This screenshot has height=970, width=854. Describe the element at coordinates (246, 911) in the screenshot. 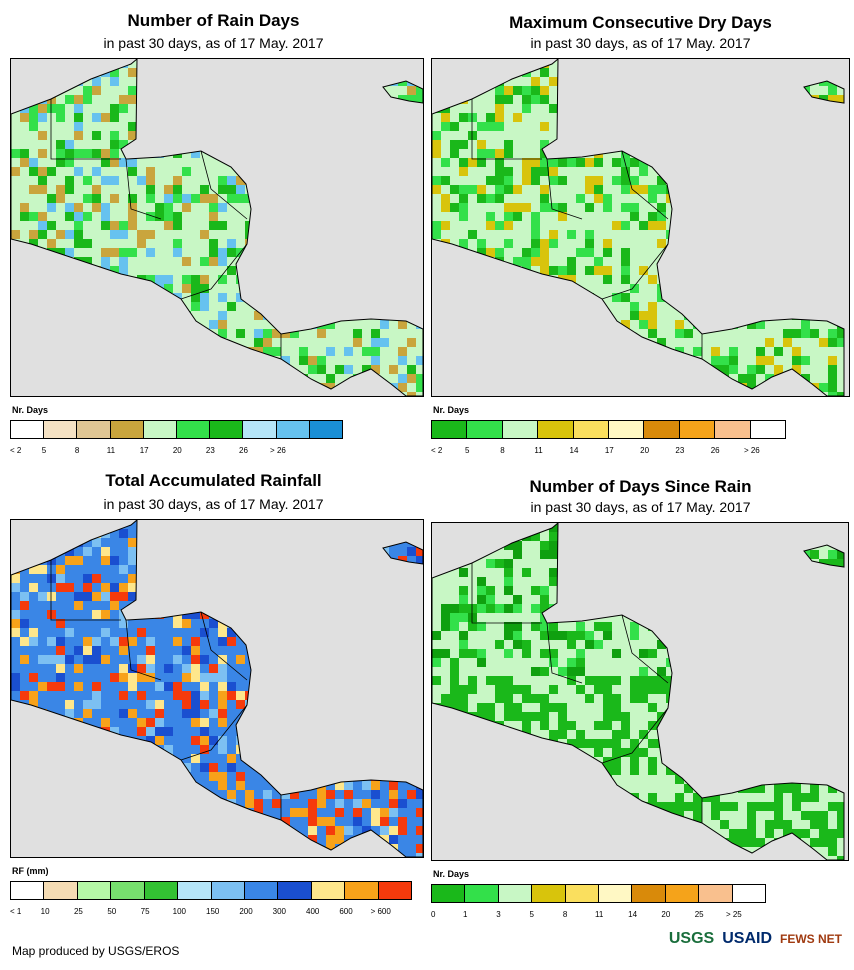

I see `legend-tick-label: 200` at that location.